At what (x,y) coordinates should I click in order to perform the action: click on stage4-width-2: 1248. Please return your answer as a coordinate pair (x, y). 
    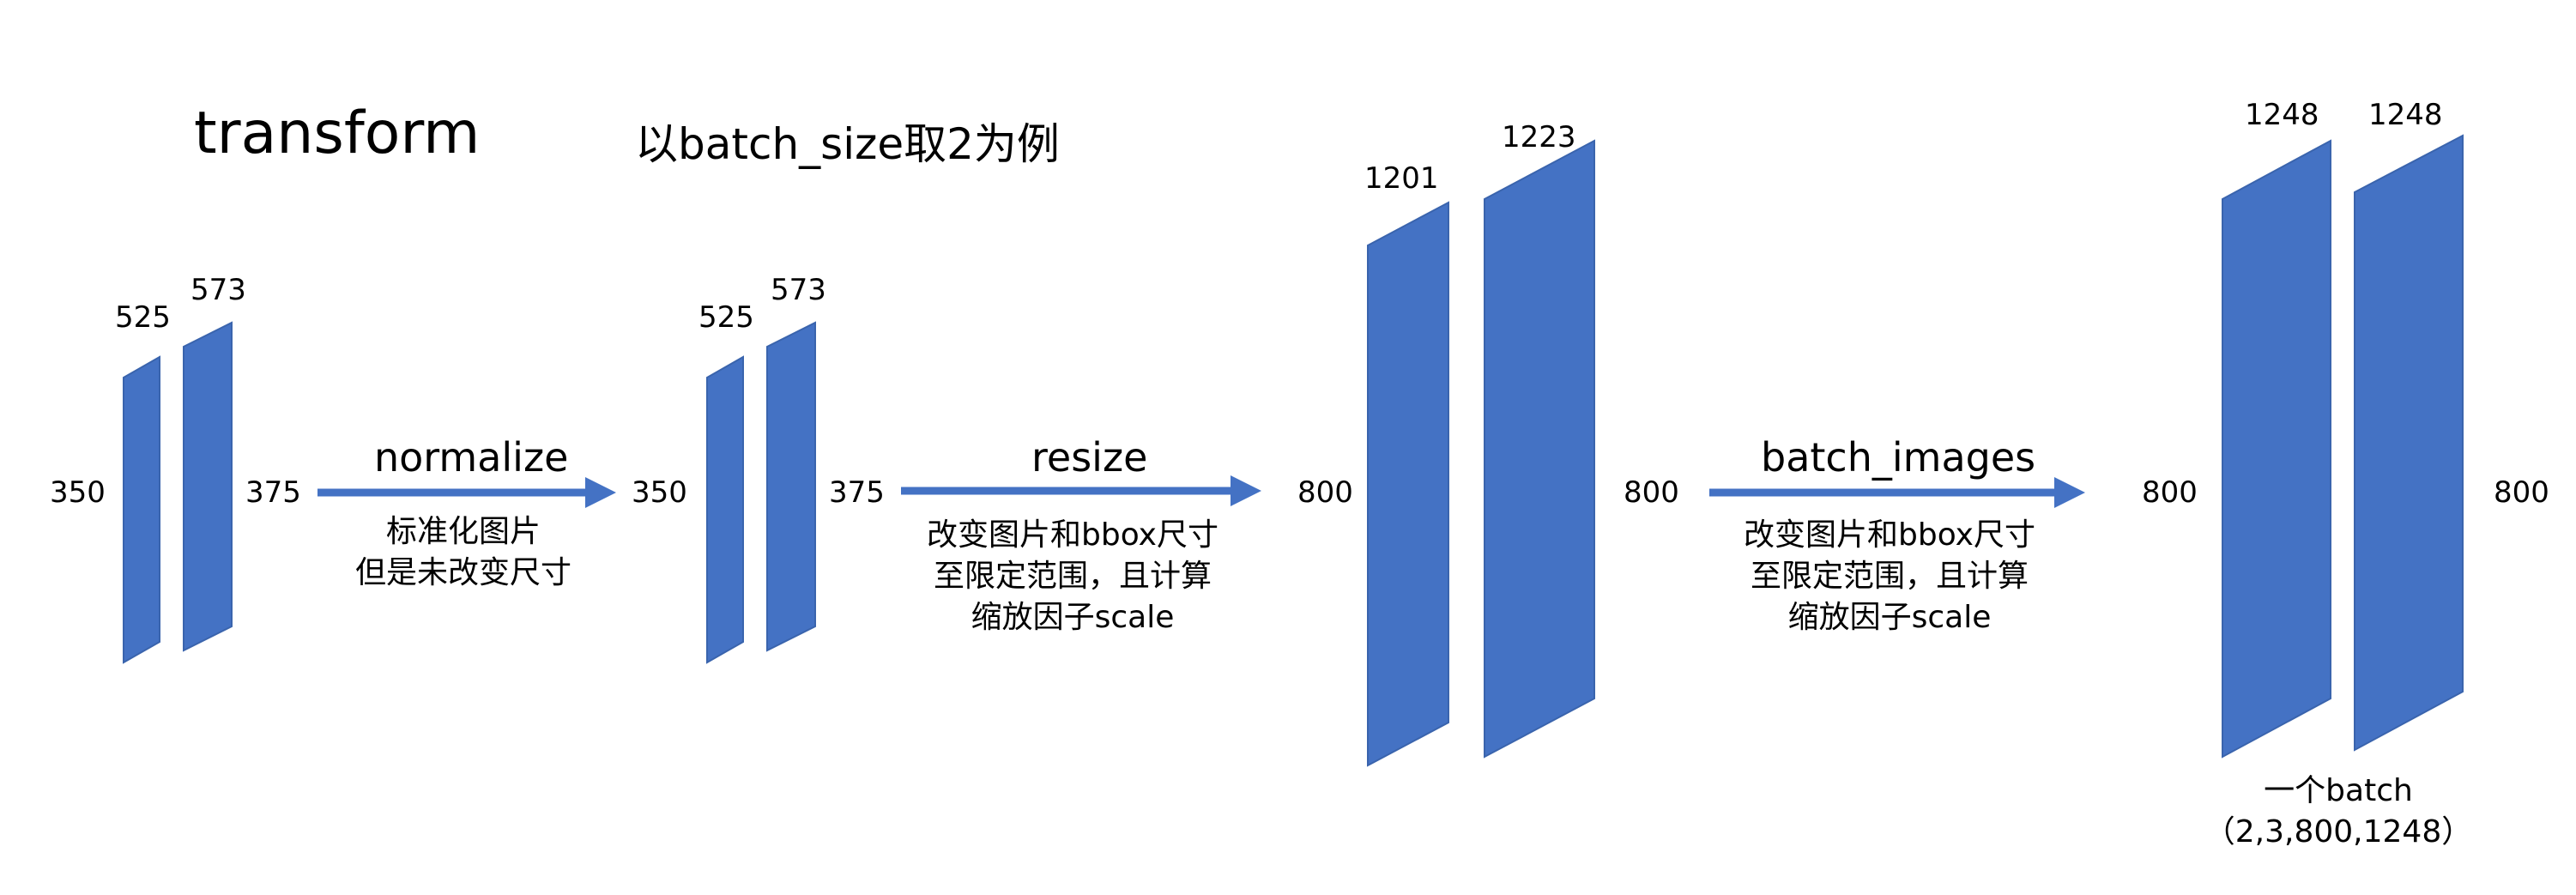
    Looking at the image, I should click on (2405, 115).